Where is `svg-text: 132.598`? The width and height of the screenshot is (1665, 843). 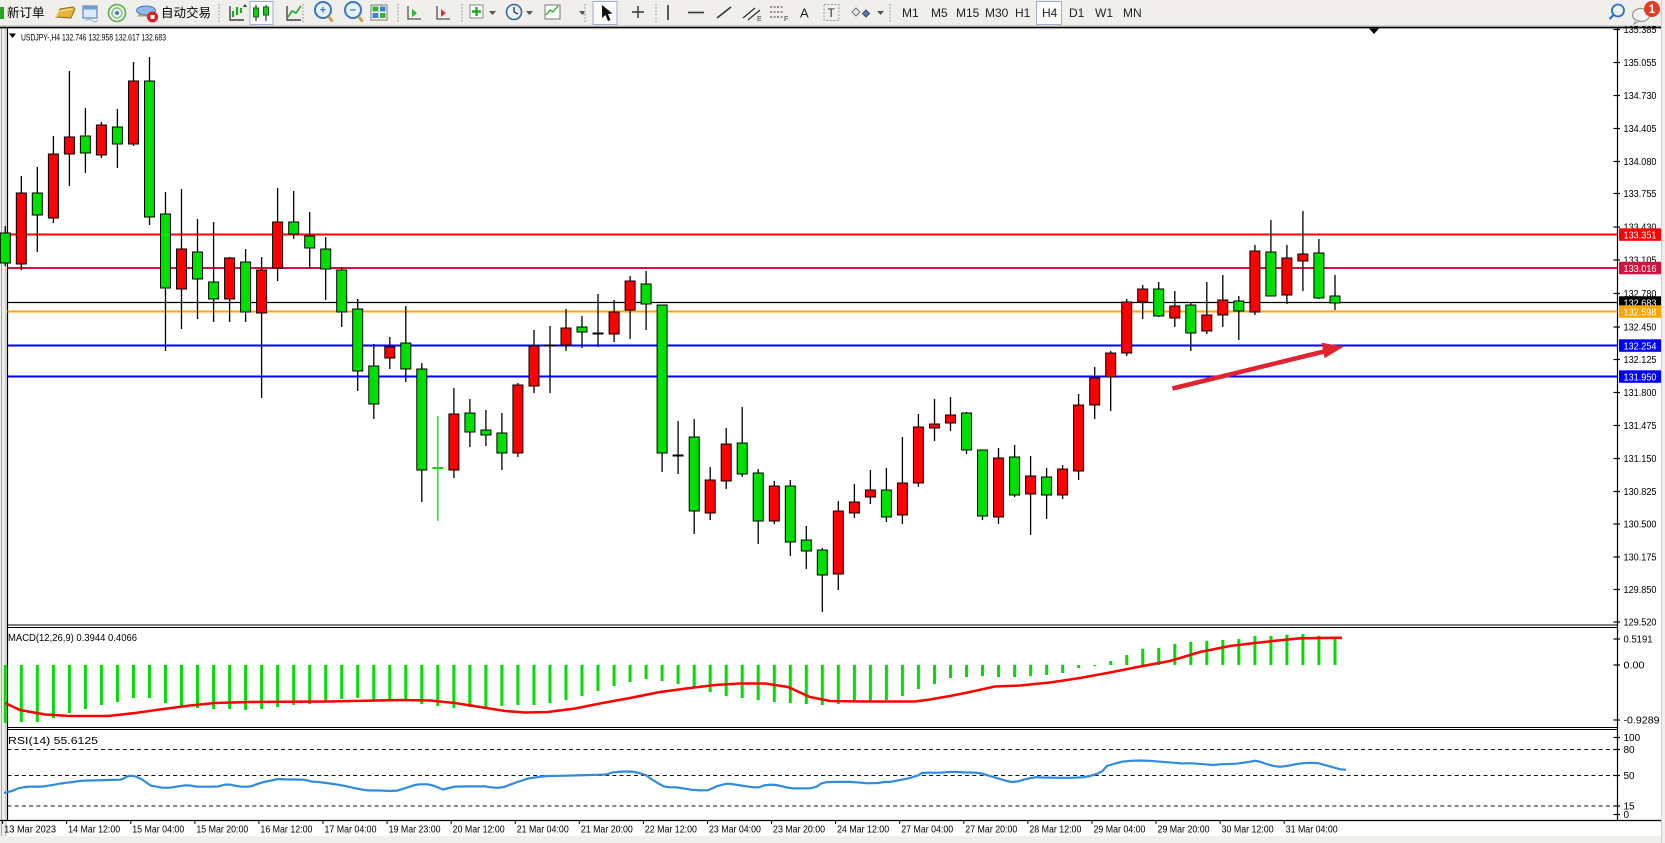
svg-text: 132.598 is located at coordinates (1640, 313).